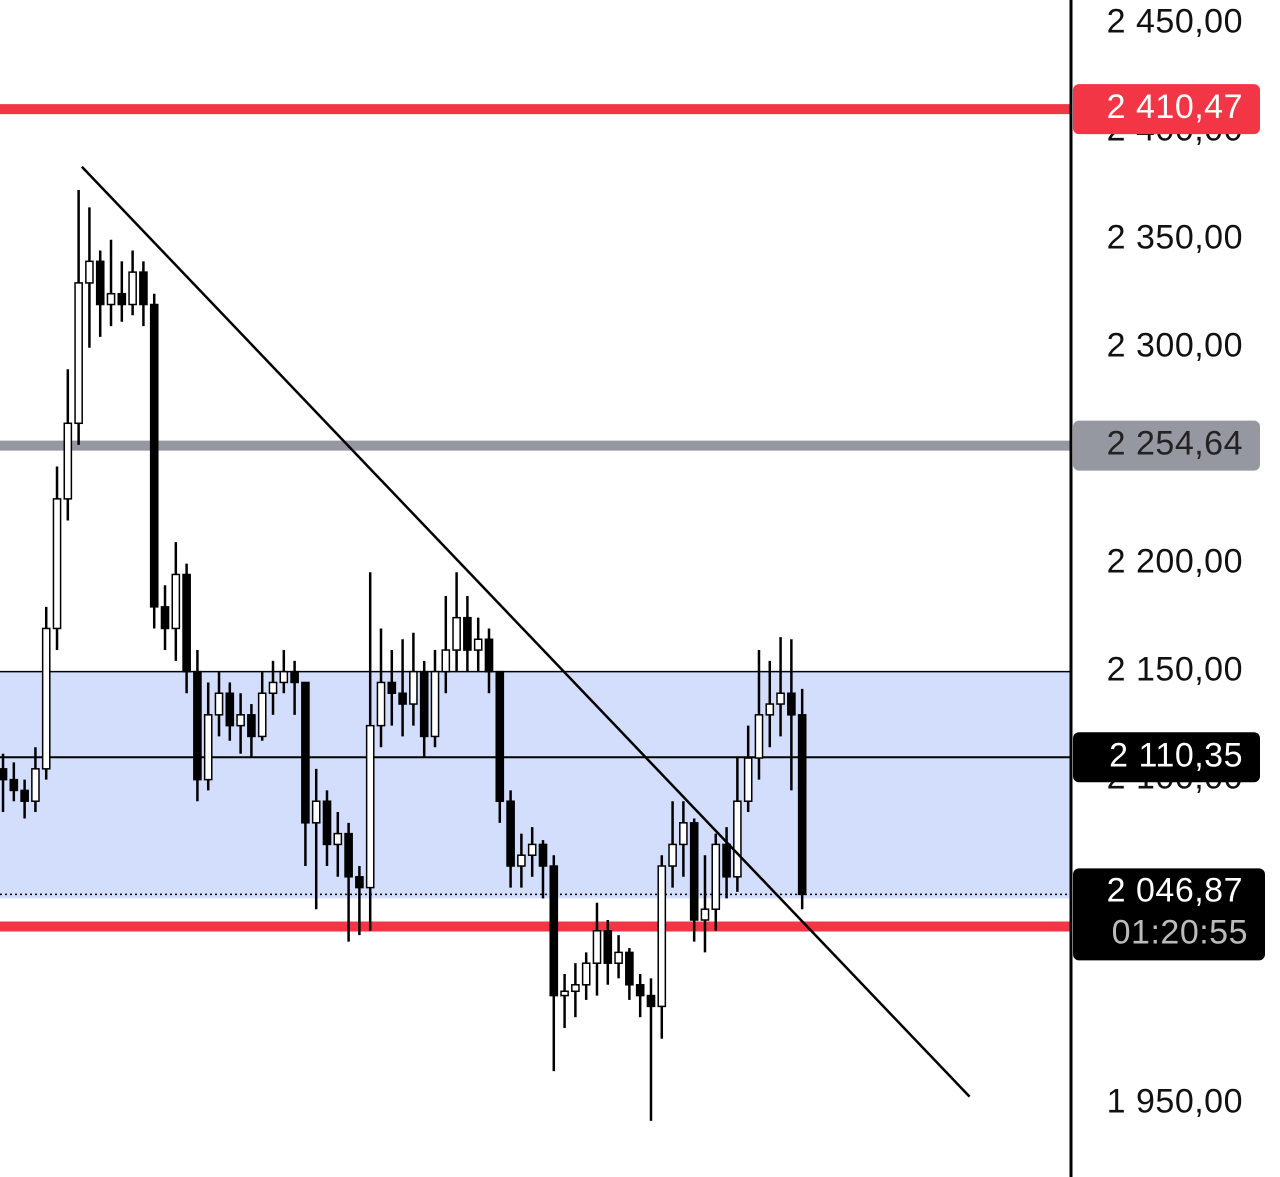  Describe the element at coordinates (1175, 1102) in the screenshot. I see `y-tick-label: 1 950,00` at that location.